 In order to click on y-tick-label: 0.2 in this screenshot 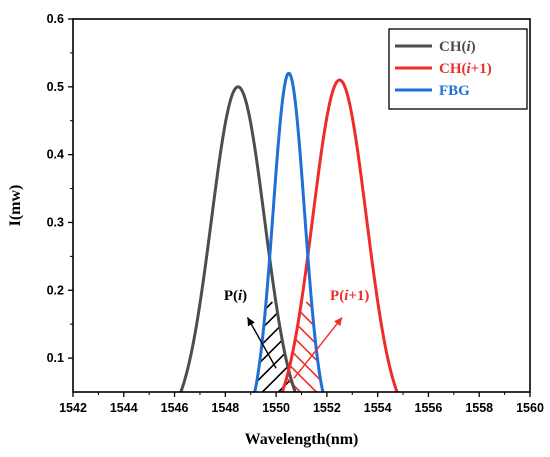, I will do `click(55, 290)`.